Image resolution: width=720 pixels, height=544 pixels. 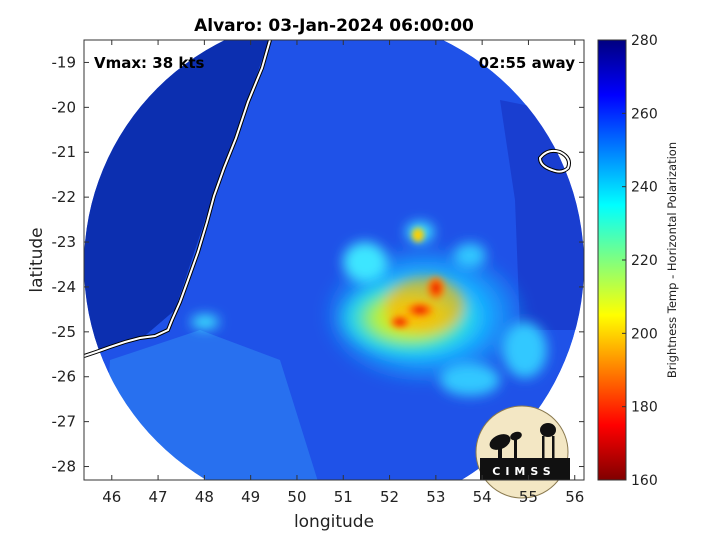 What do you see at coordinates (435, 497) in the screenshot?
I see `x-tick-label: 53` at bounding box center [435, 497].